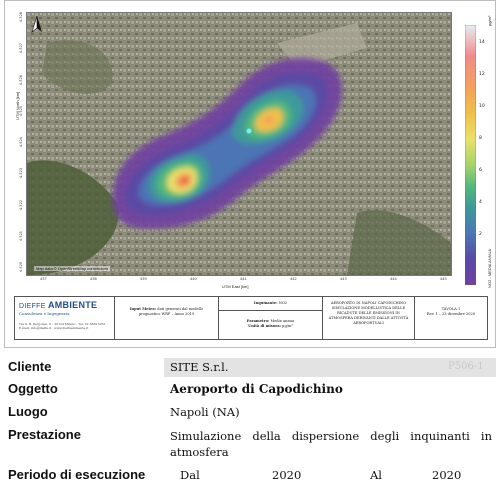  What do you see at coordinates (283, 303) in the screenshot?
I see `inquinante-value: NO2` at bounding box center [283, 303].